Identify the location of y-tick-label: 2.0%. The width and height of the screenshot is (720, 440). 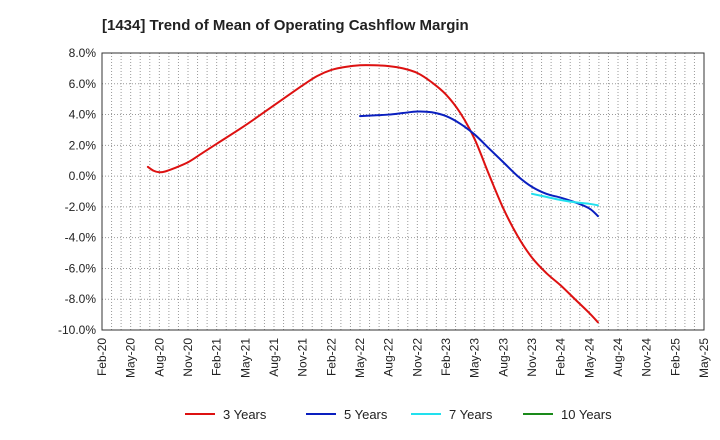
(83, 145).